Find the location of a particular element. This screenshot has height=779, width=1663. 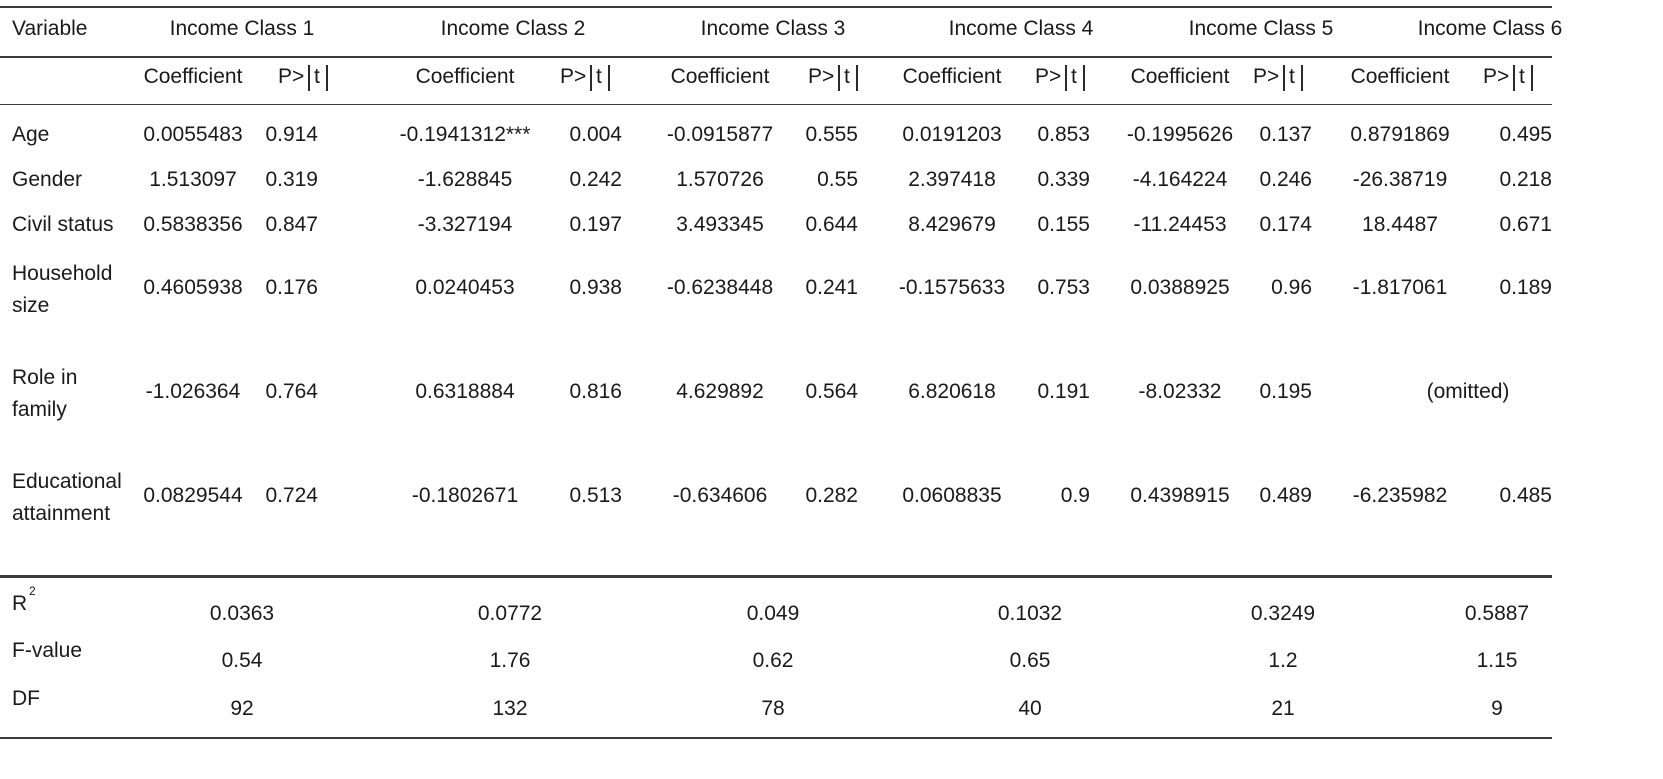

p-value: 0.914 is located at coordinates (291, 134).